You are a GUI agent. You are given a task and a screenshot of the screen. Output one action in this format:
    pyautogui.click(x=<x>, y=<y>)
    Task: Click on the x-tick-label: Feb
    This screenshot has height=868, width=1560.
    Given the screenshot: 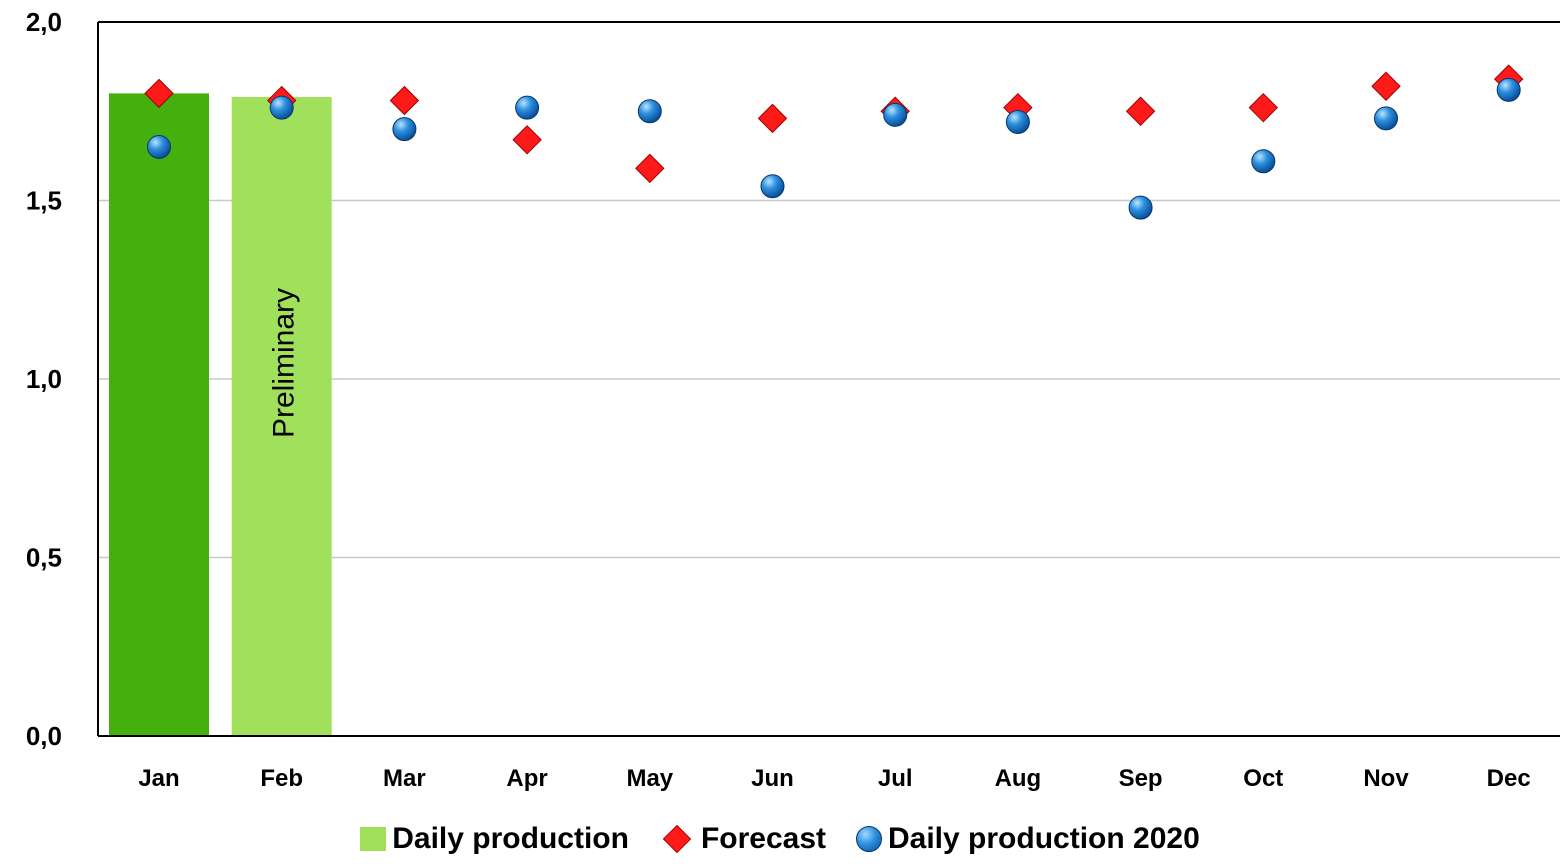 What is the action you would take?
    pyautogui.click(x=281, y=778)
    